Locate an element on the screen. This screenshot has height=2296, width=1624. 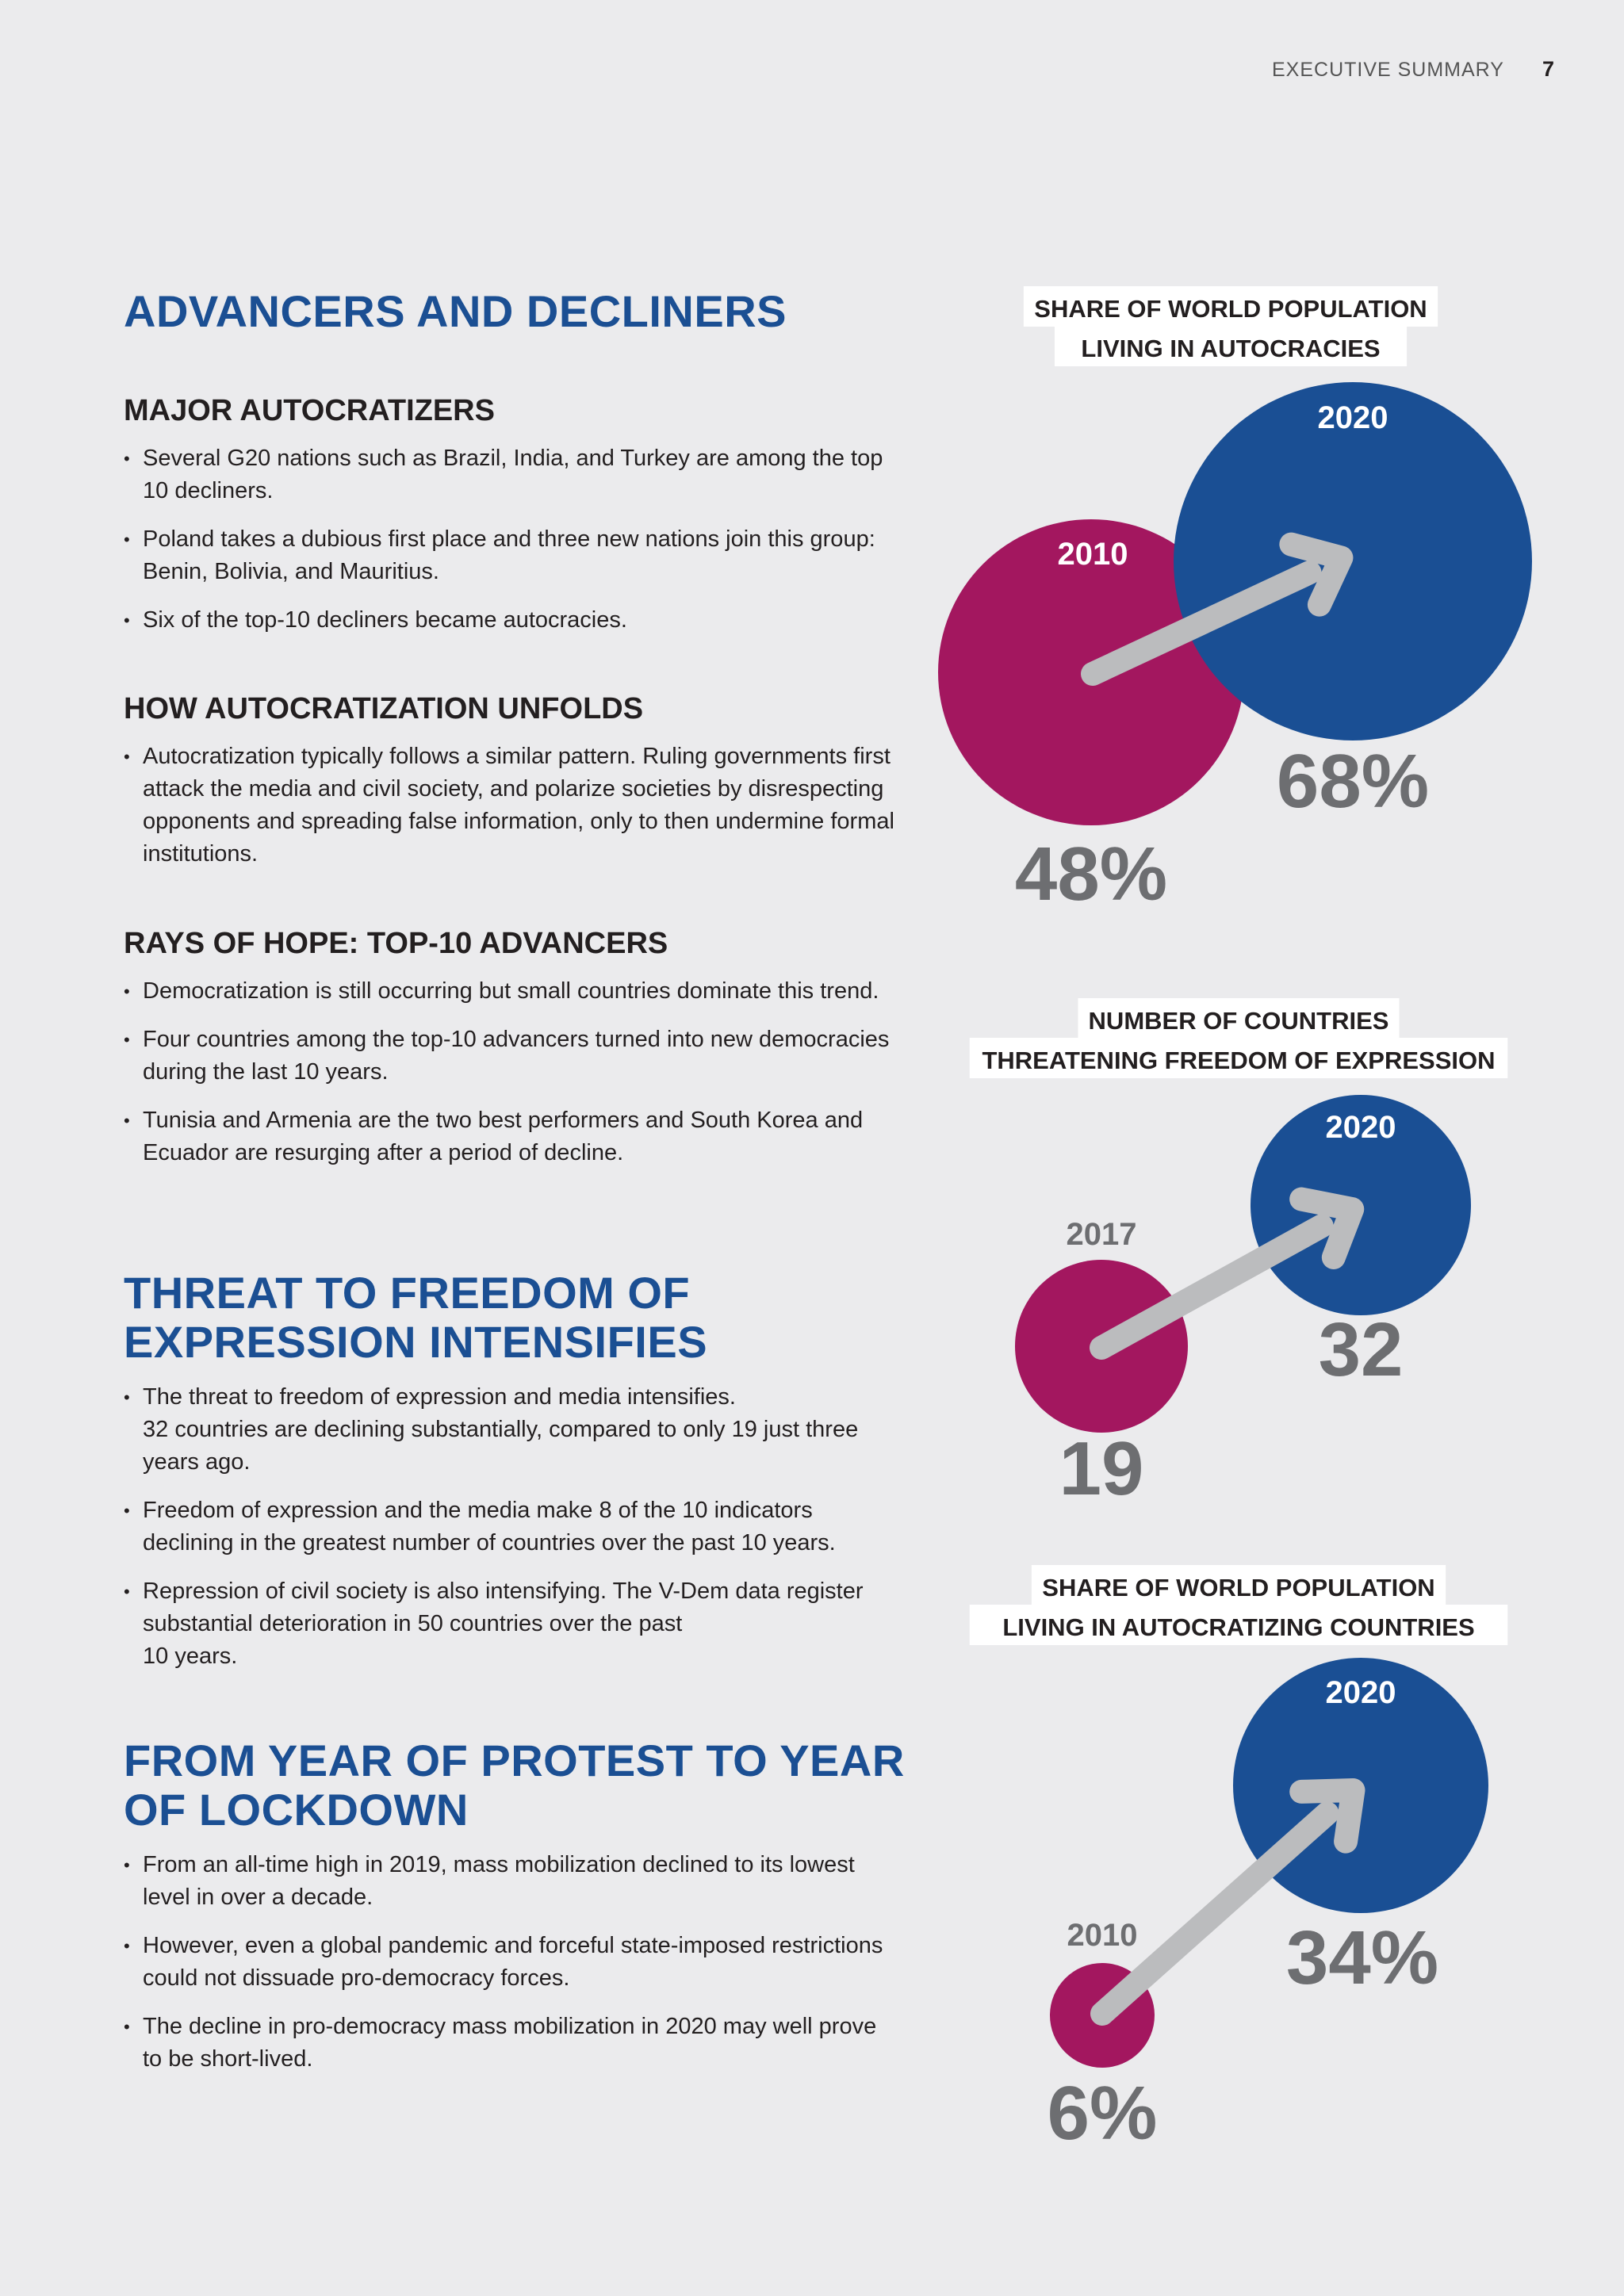
chart-3-arrow-head is located at coordinates (1327, 1816).